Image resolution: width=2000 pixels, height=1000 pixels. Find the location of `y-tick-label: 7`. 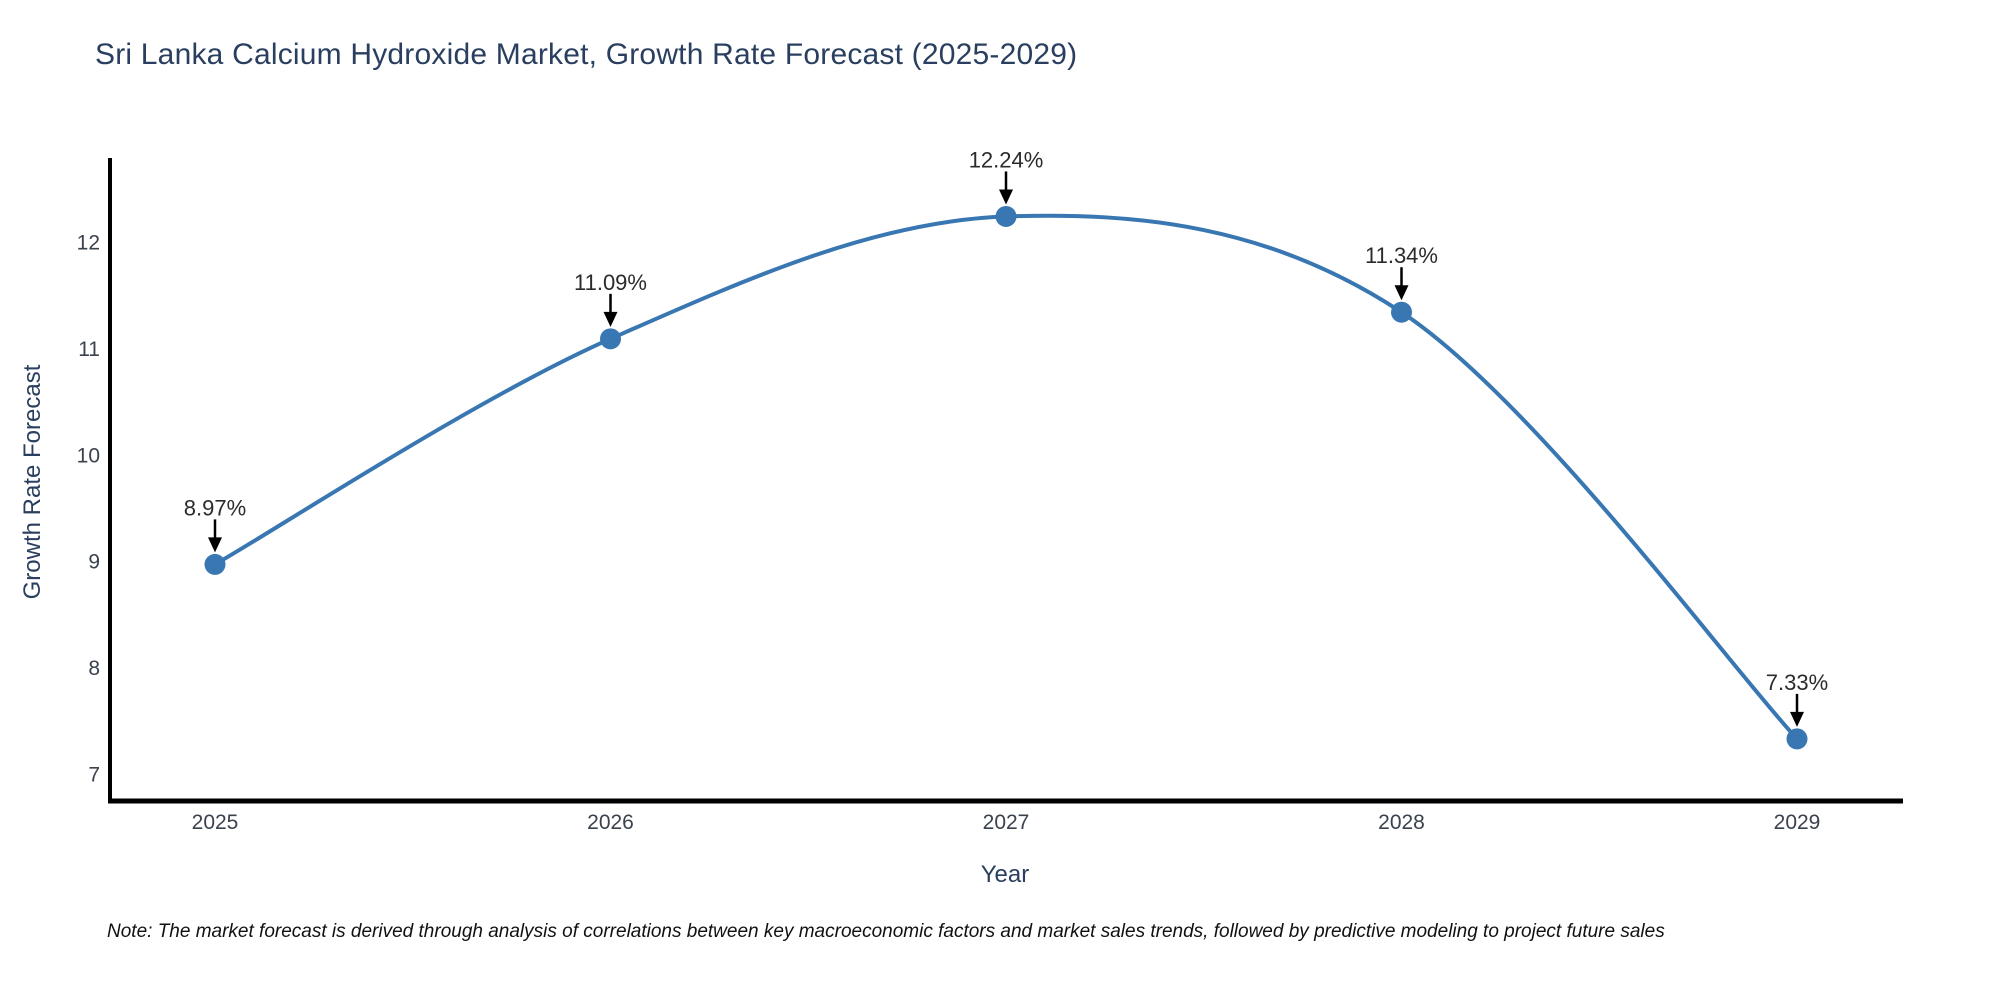

y-tick-label: 7 is located at coordinates (94, 775).